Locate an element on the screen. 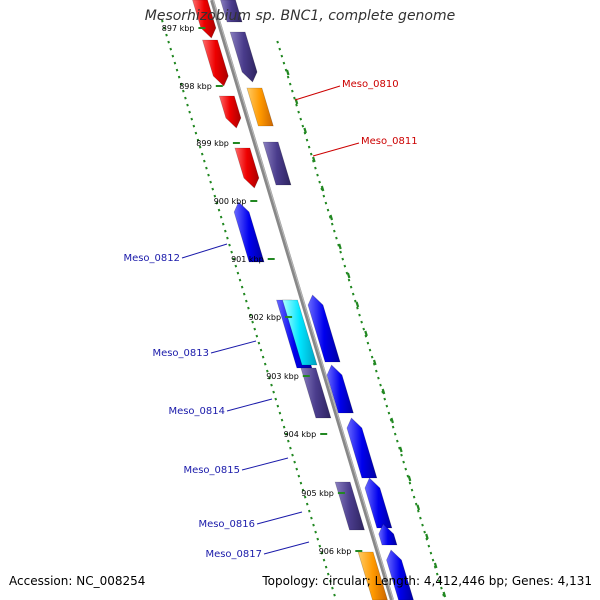 This screenshot has width=600, height=600. kbp-tick-label: 903 kbp is located at coordinates (282, 376).